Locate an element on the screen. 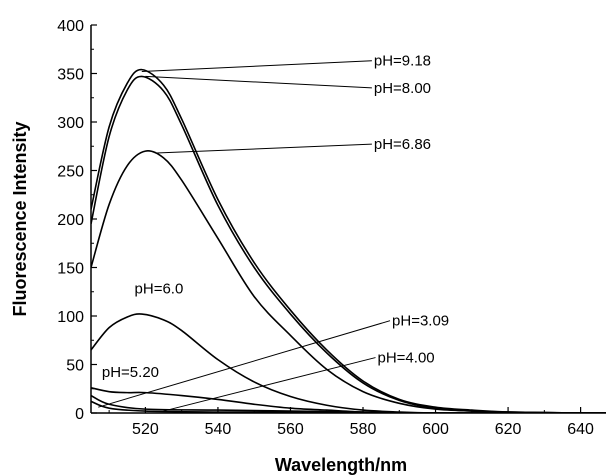  y-tick-label: 350 is located at coordinates (70, 75).